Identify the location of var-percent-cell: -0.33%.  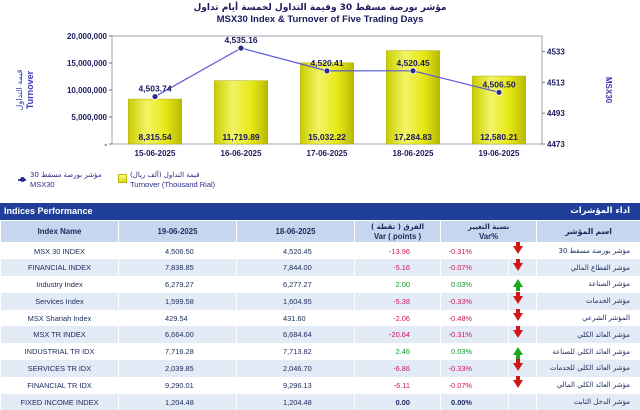
(460, 368).